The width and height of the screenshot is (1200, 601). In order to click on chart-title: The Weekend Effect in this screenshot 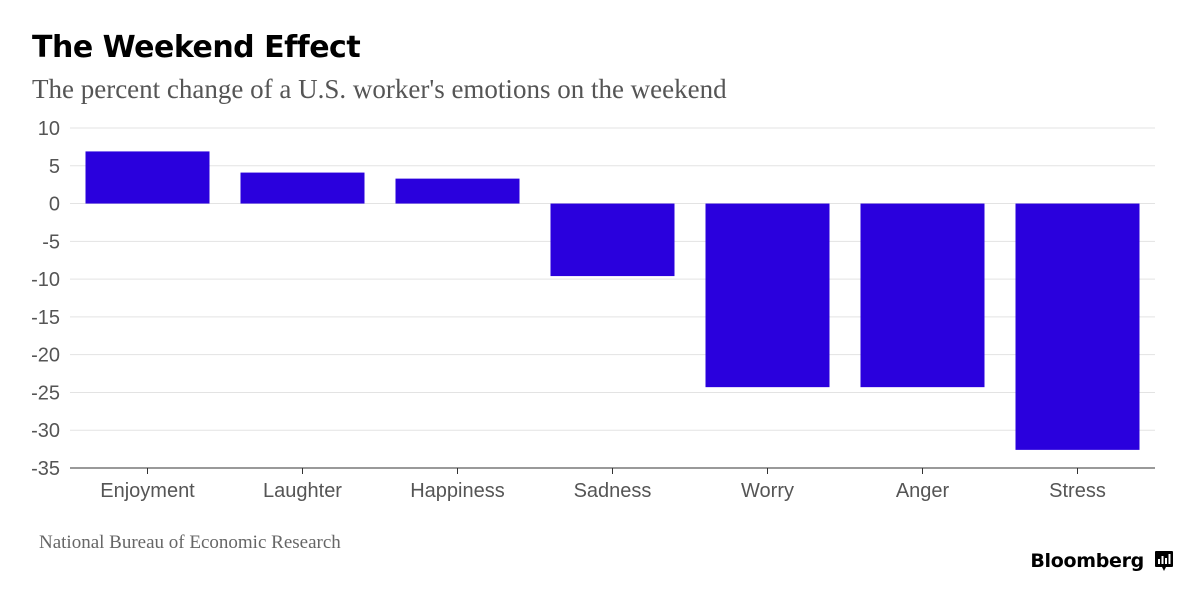, I will do `click(196, 47)`.